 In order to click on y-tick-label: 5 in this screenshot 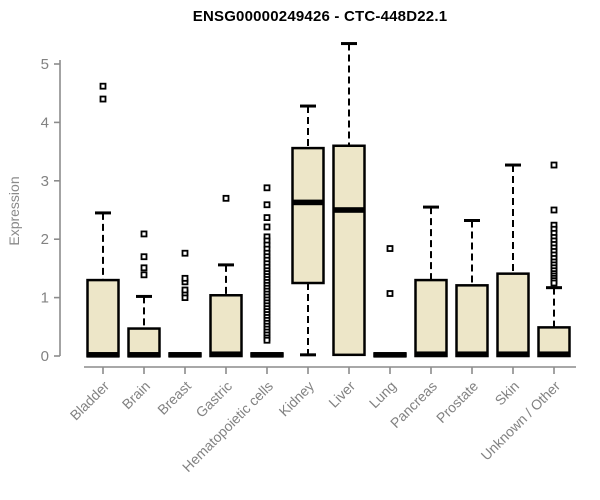, I will do `click(45, 64)`.